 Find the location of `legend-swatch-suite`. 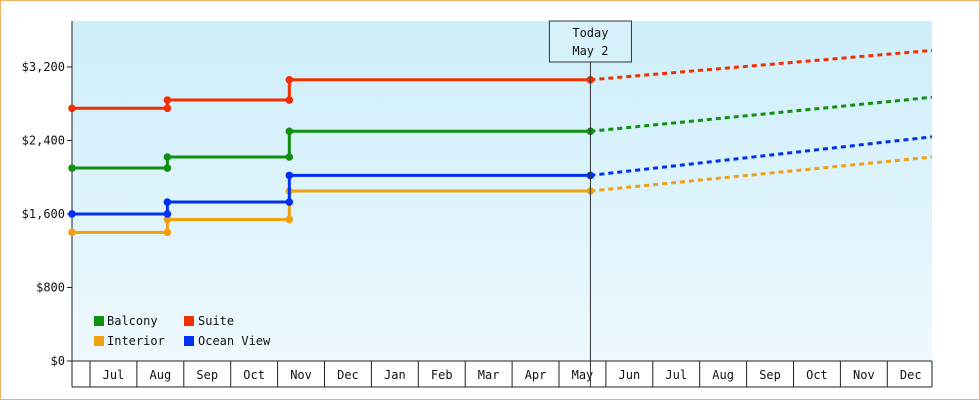

legend-swatch-suite is located at coordinates (189, 321).